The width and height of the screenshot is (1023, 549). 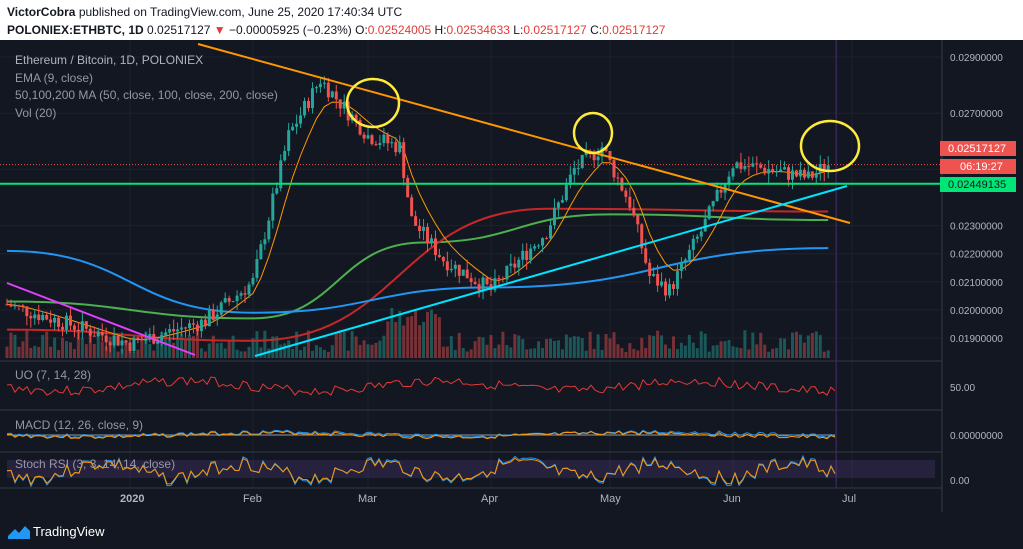 I want to click on macd-signal-line, so click(x=421, y=435).